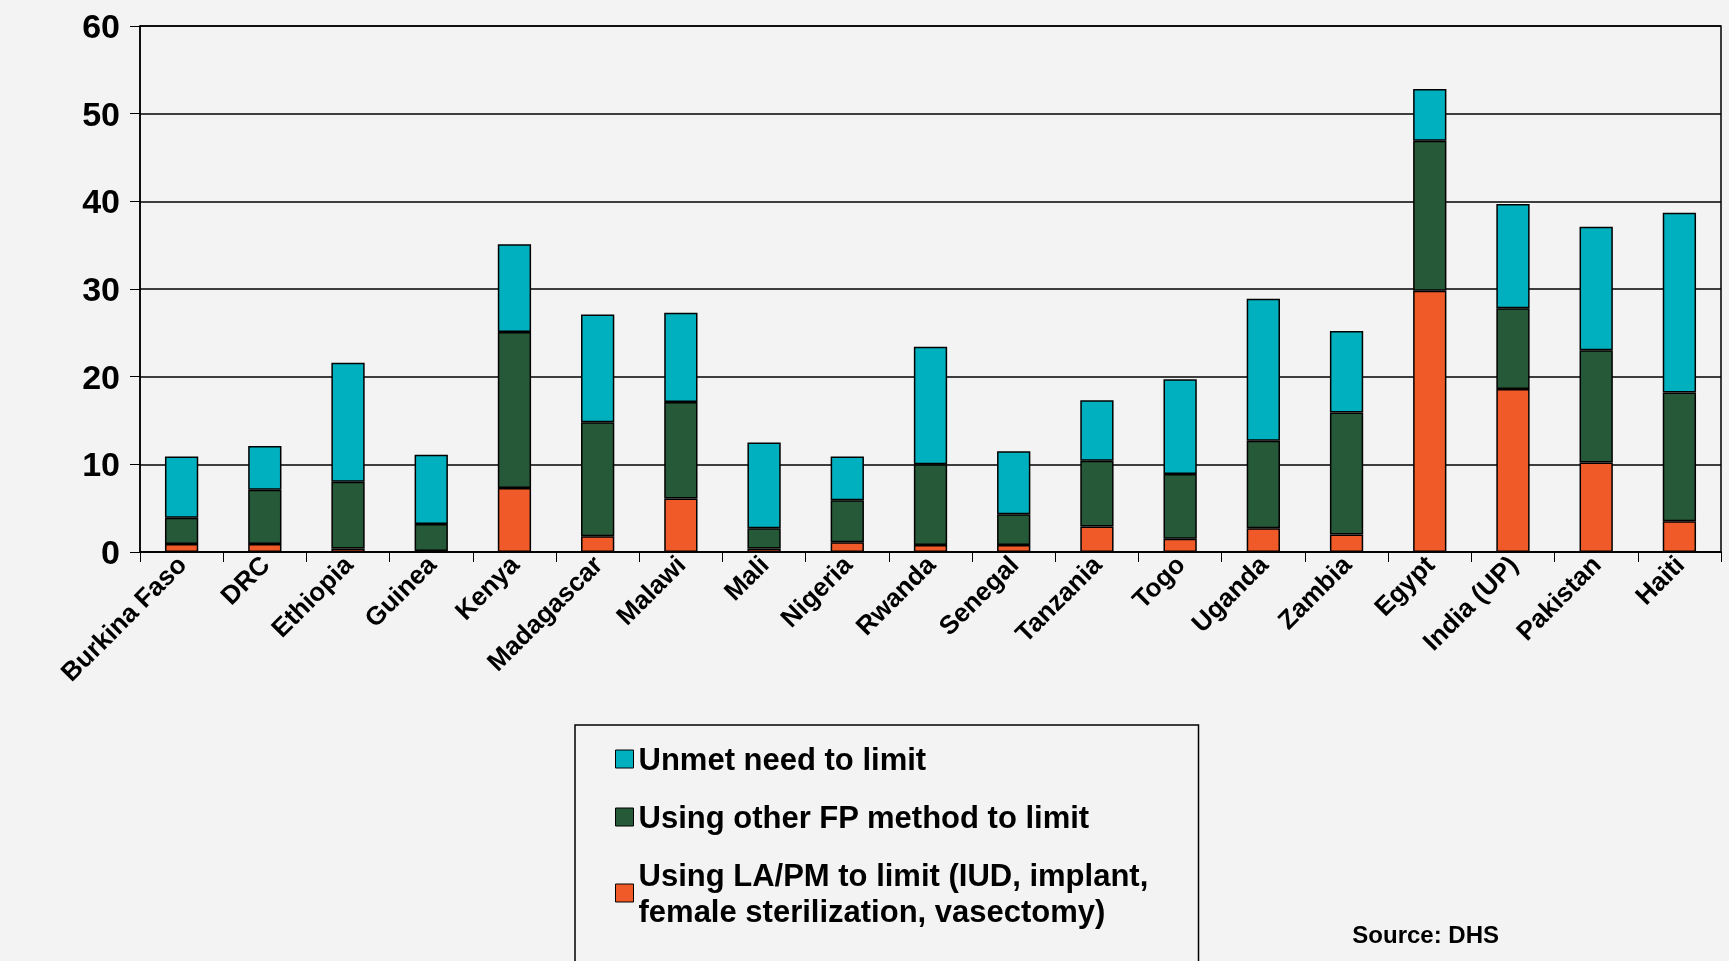 The image size is (1729, 961). What do you see at coordinates (101, 376) in the screenshot?
I see `y-tick-label: 20` at bounding box center [101, 376].